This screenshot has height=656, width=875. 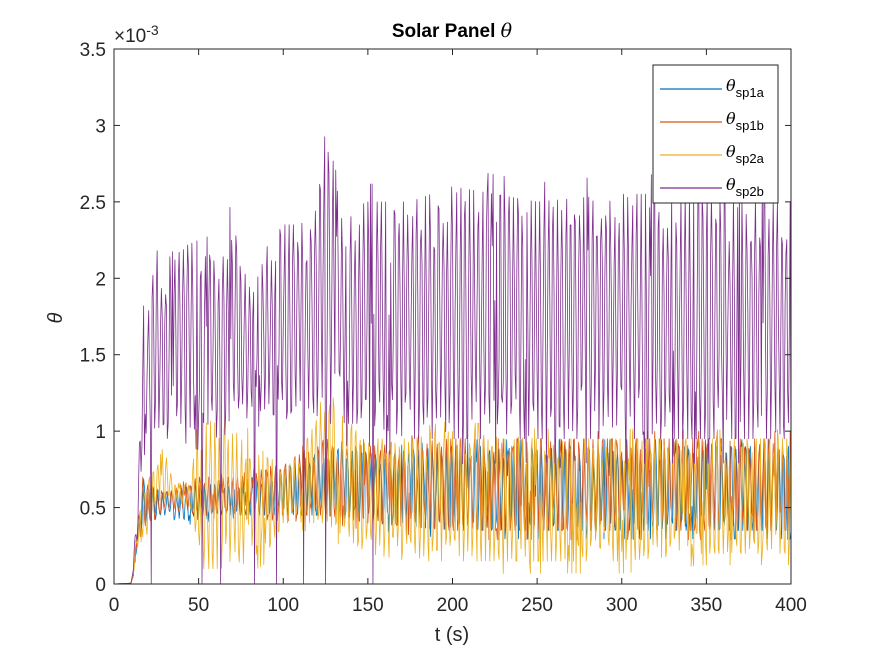 I want to click on x-tick-label: 0, so click(x=114, y=605).